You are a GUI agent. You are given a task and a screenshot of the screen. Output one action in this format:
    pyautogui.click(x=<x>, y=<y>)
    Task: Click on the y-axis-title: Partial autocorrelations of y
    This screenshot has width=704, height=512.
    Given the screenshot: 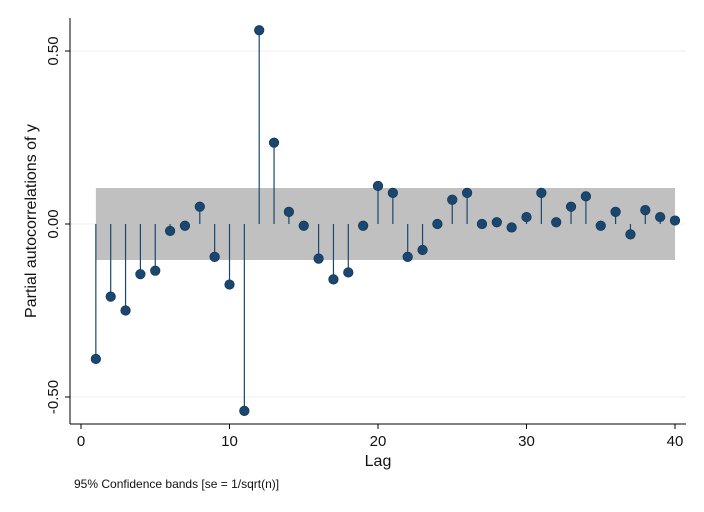 What is the action you would take?
    pyautogui.click(x=31, y=221)
    